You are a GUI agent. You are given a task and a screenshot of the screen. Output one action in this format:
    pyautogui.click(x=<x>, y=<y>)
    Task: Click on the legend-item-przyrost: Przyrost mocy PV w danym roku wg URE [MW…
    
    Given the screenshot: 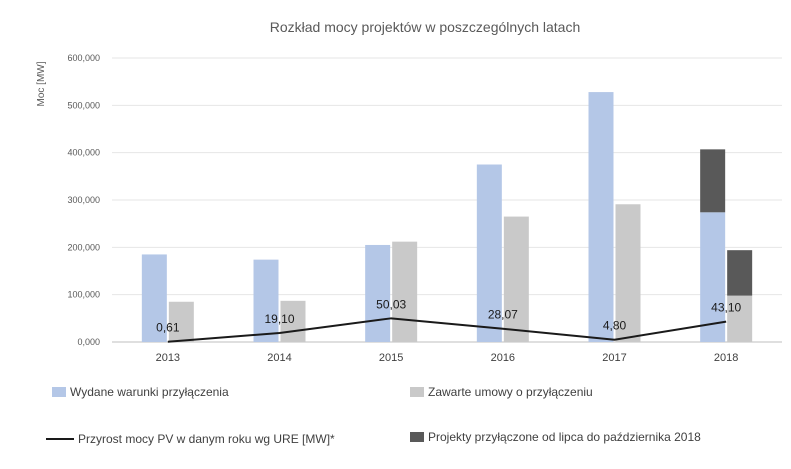 What is the action you would take?
    pyautogui.click(x=190, y=439)
    